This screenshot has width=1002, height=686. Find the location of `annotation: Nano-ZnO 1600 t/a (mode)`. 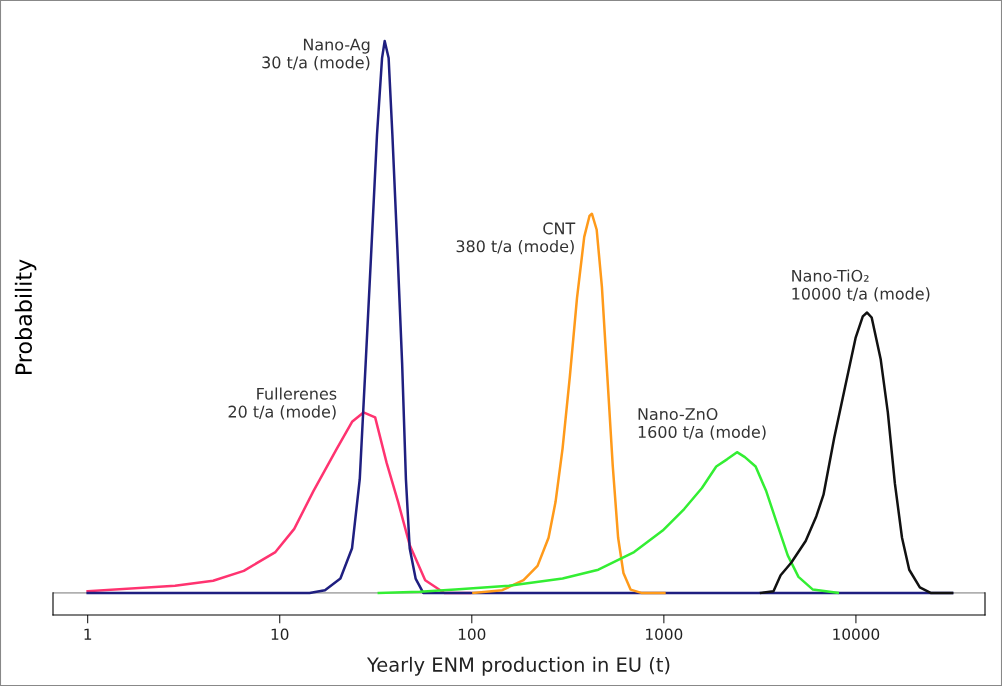

annotation: Nano-ZnO 1600 t/a (mode) is located at coordinates (702, 424).